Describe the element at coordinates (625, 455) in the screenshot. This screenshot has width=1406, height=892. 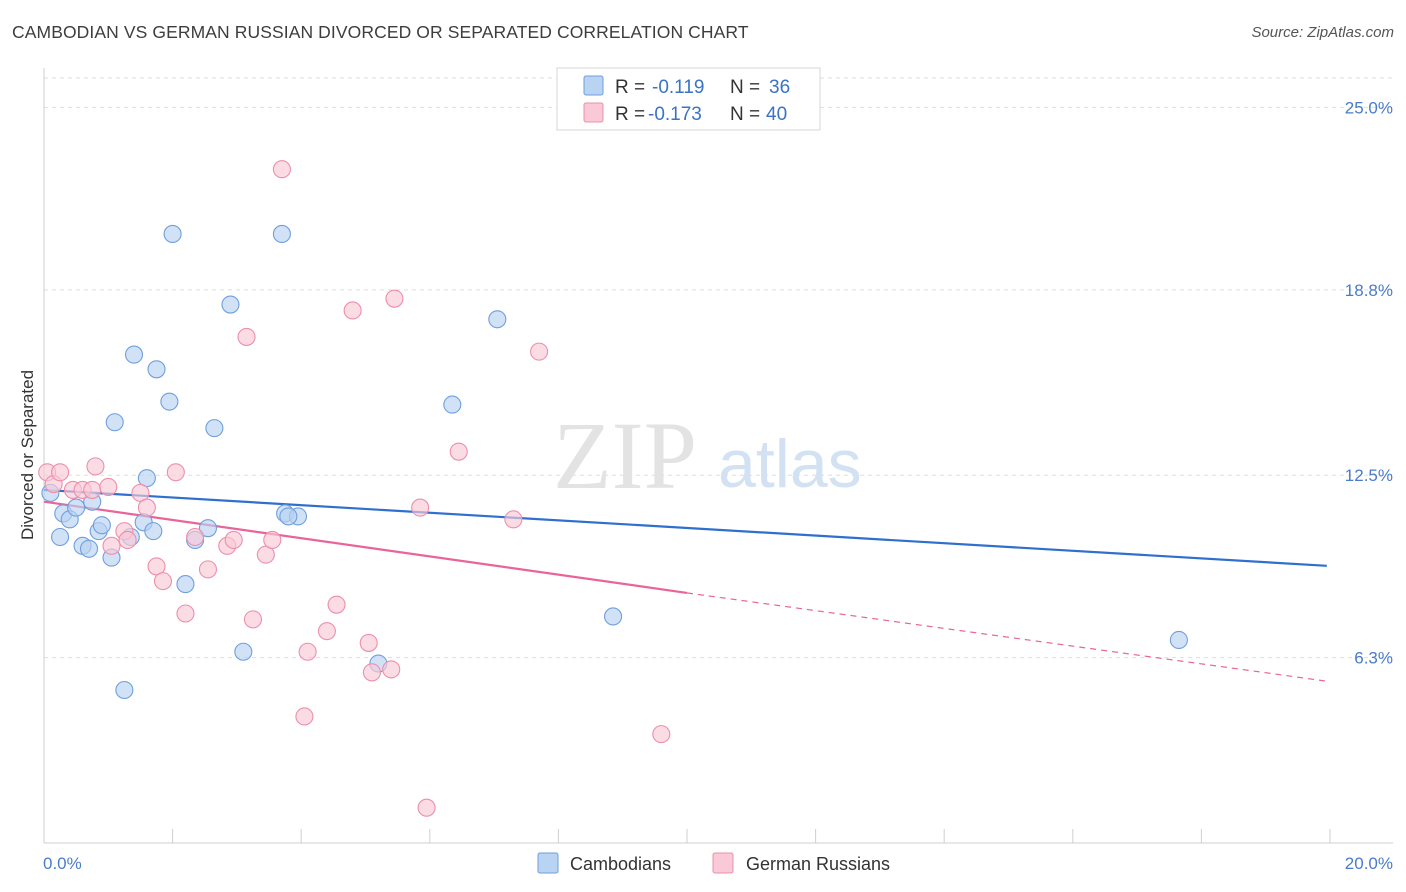
I see `watermark-zip: ZIP` at that location.